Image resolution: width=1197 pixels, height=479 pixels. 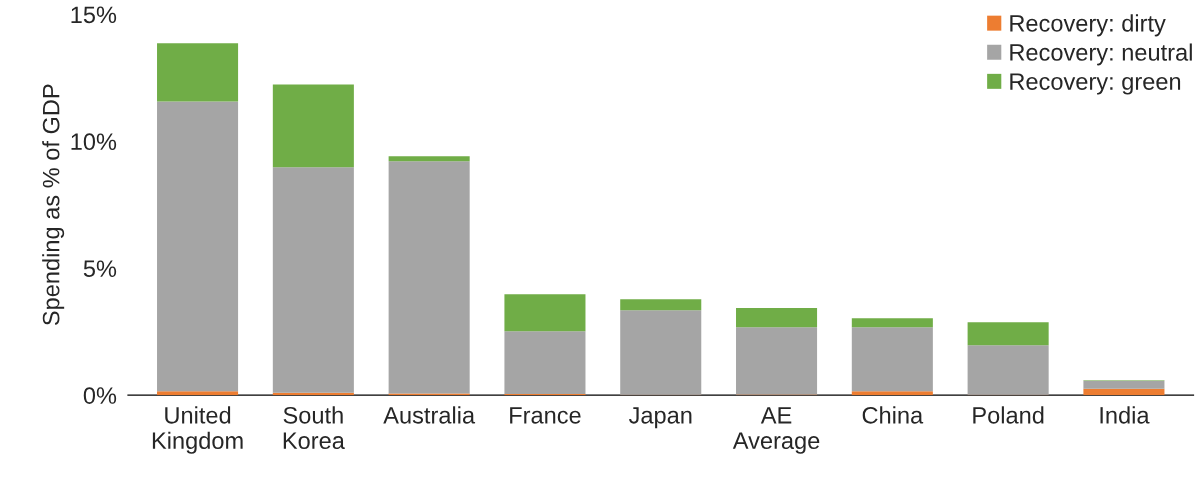 What do you see at coordinates (1125, 415) in the screenshot?
I see `x-tick-label: India` at bounding box center [1125, 415].